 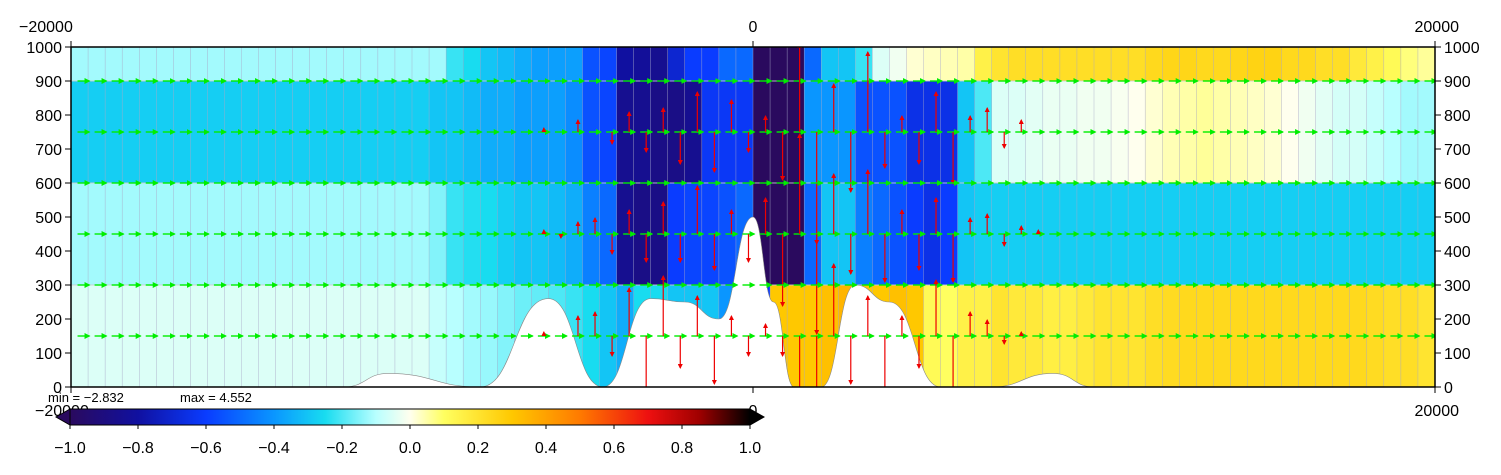 What do you see at coordinates (216, 397) in the screenshot?
I see `max-label: max = 4.552` at bounding box center [216, 397].